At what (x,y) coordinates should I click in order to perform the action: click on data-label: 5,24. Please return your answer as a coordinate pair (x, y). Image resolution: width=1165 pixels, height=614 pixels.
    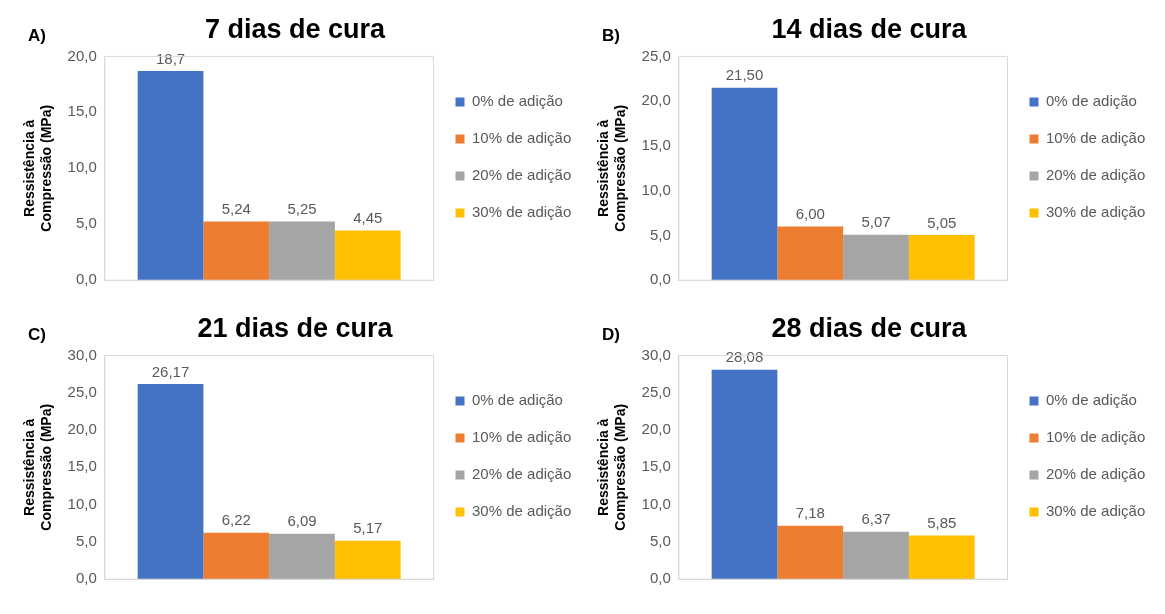
    Looking at the image, I should click on (236, 209).